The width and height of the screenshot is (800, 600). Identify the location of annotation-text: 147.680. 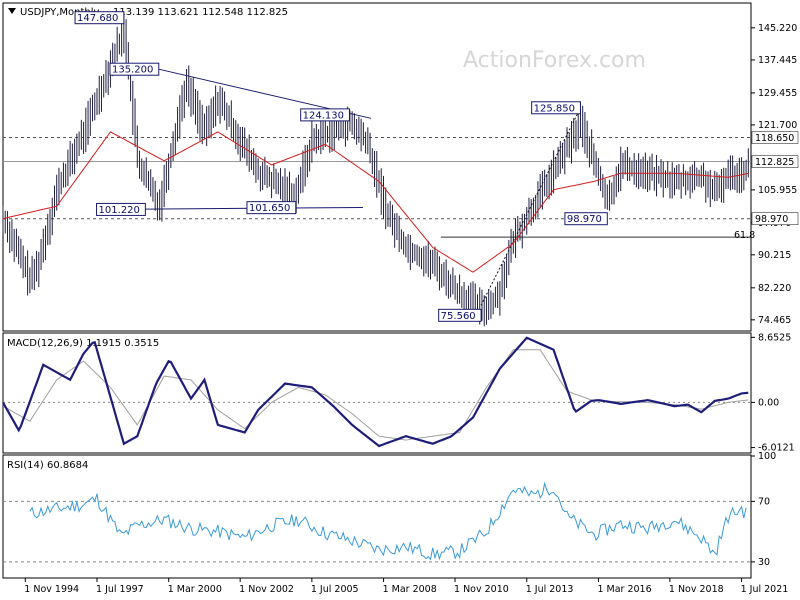
(97, 18).